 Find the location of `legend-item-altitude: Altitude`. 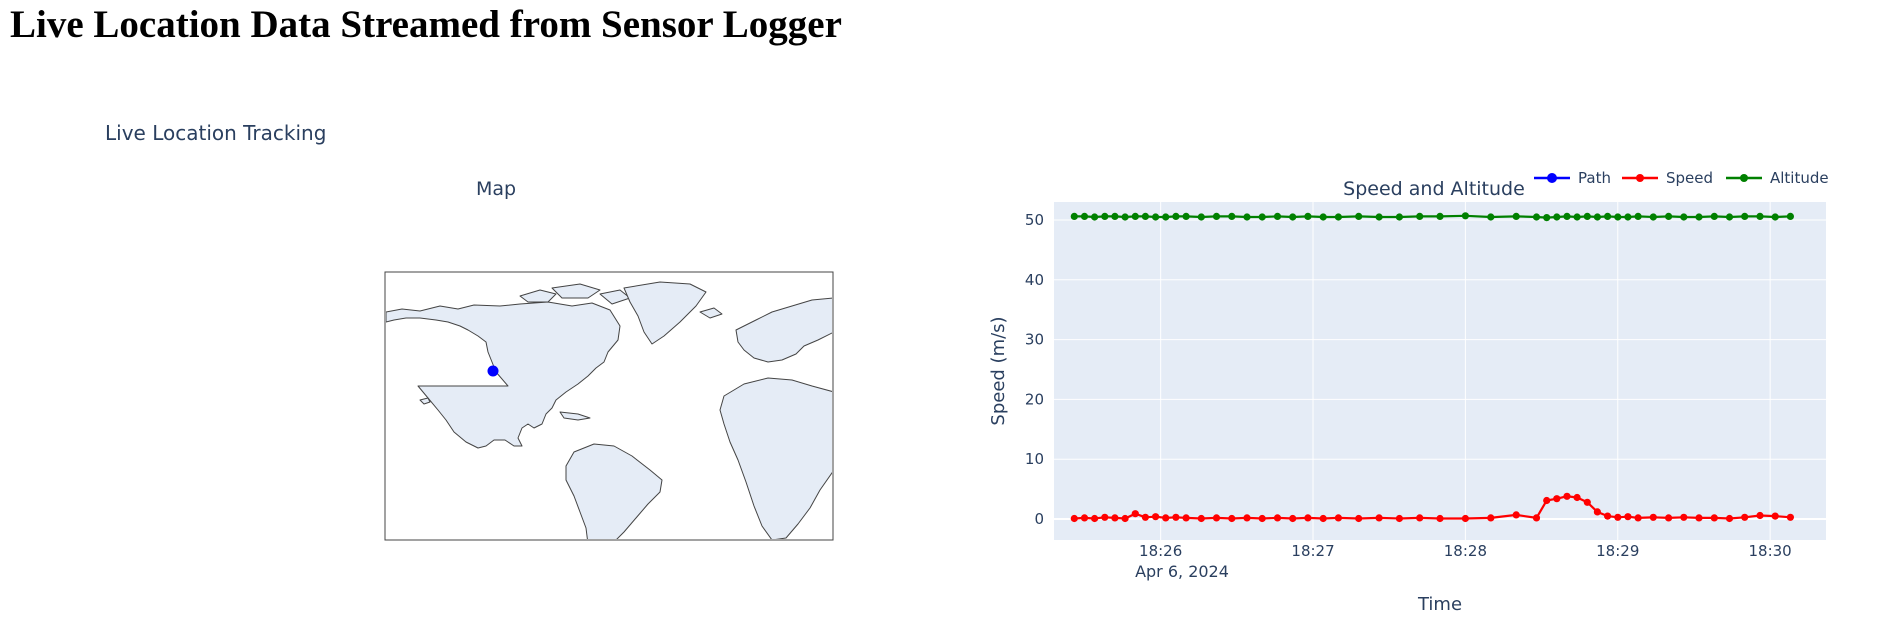

legend-item-altitude: Altitude is located at coordinates (1777, 178).